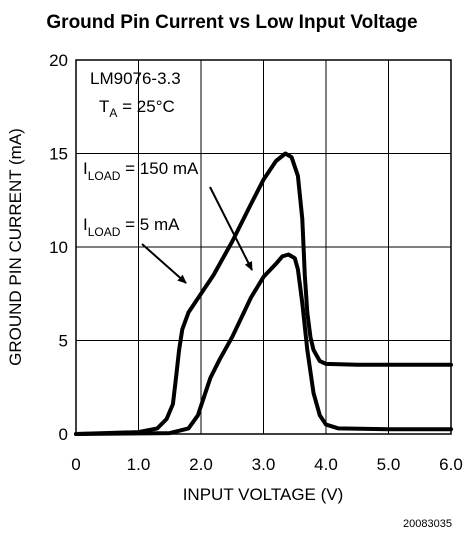  What do you see at coordinates (159, 168) in the screenshot?
I see `load-150-rest: = 150 mA` at bounding box center [159, 168].